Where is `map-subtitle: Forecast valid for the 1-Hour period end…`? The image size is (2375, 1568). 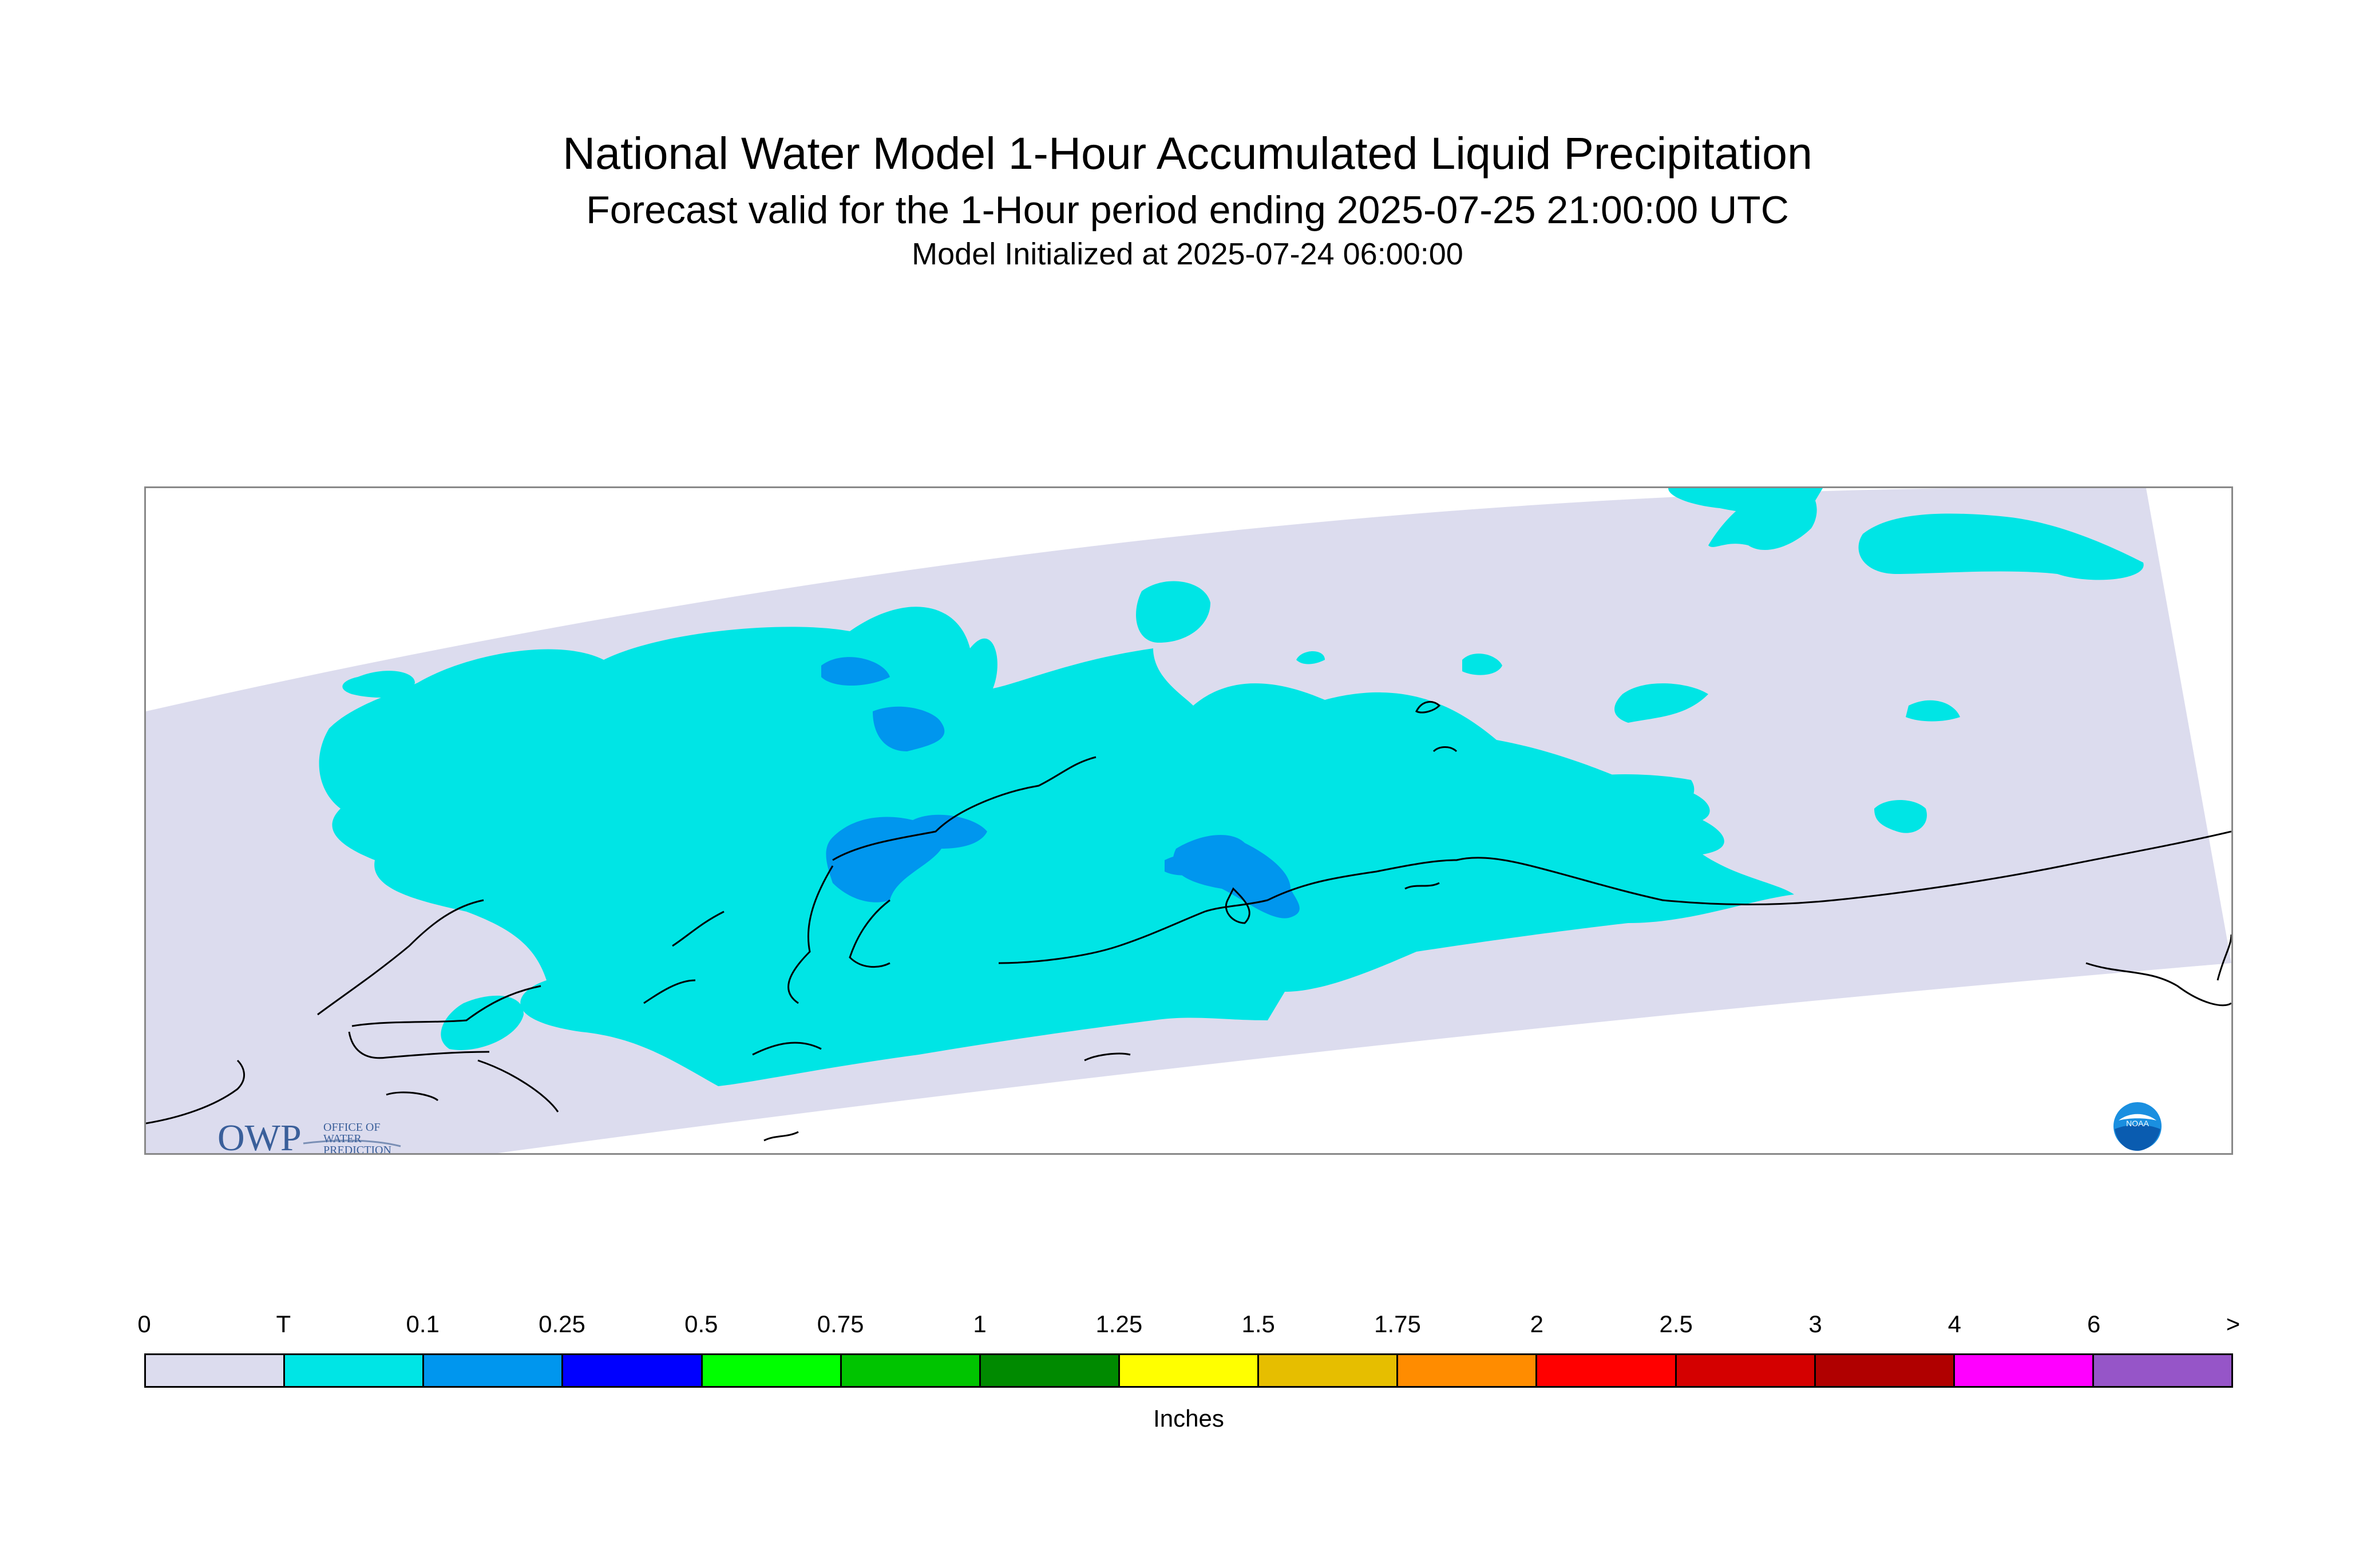 map-subtitle: Forecast valid for the 1-Hour period end… is located at coordinates (1187, 210).